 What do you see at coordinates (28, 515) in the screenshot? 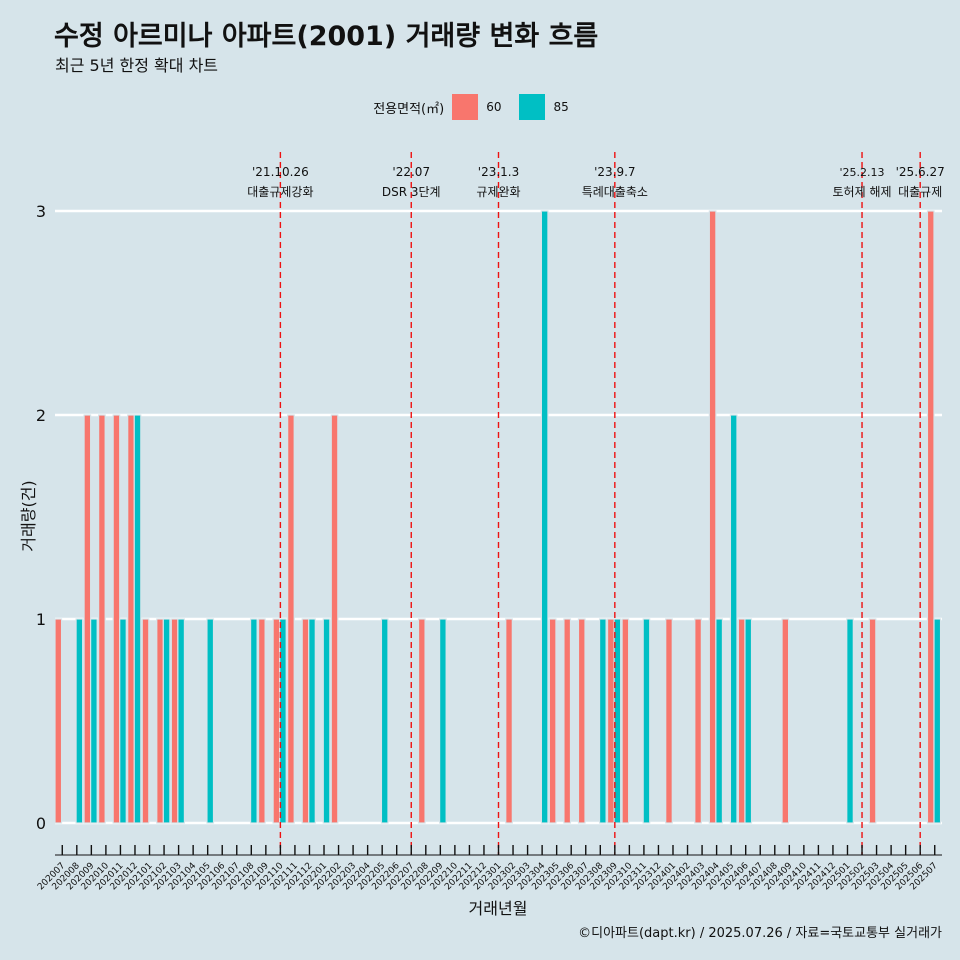
I see `y-axis-label: 거래량(건)` at bounding box center [28, 515].